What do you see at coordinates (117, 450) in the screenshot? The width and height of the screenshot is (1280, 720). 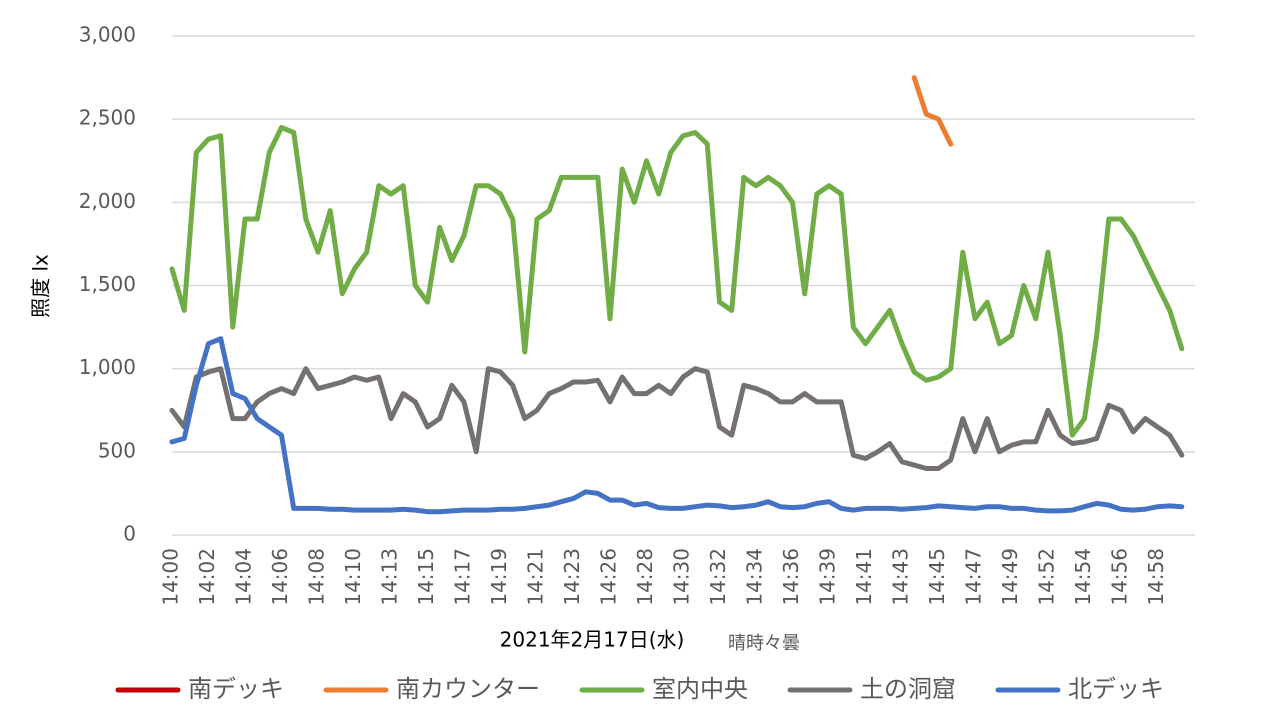 I see `y-tick-label: 500` at bounding box center [117, 450].